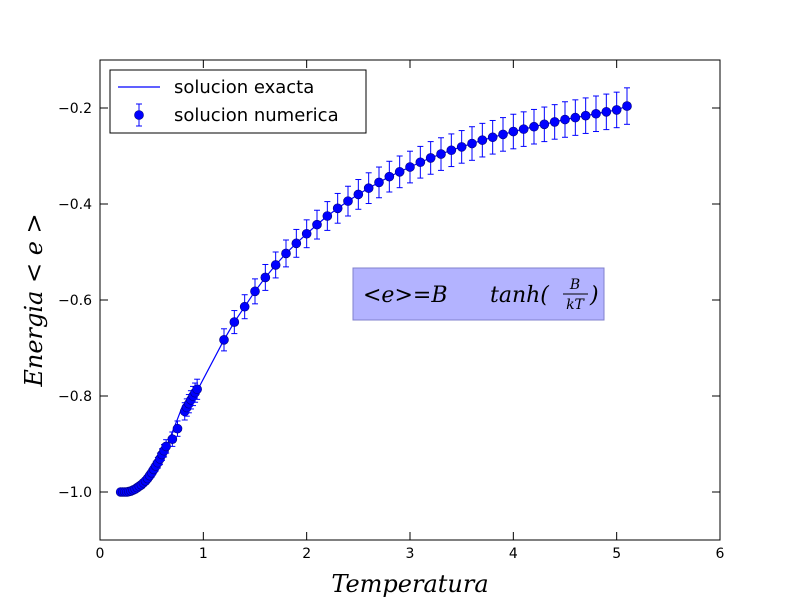 This screenshot has width=800, height=600. Describe the element at coordinates (575, 305) in the screenshot. I see `formula-denominator: kT` at that location.